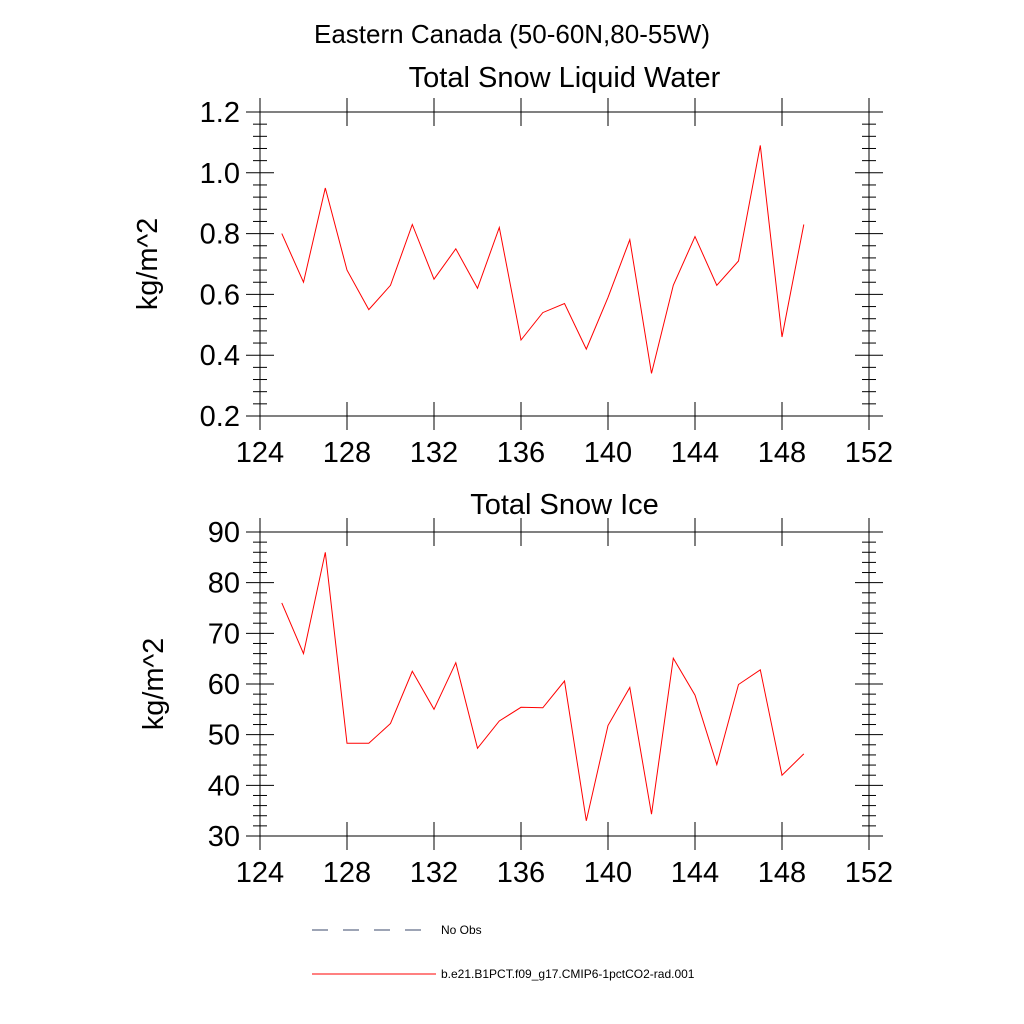 This screenshot has height=1024, width=1024. What do you see at coordinates (220, 113) in the screenshot?
I see `y-tick-label: 1.2` at bounding box center [220, 113].